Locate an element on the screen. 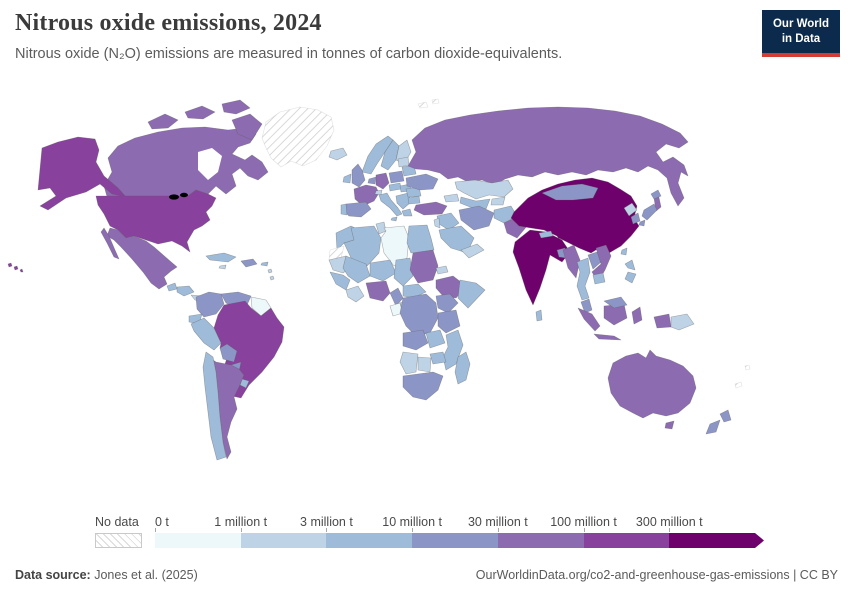 The width and height of the screenshot is (850, 605). country-madagascar is located at coordinates (462, 368).